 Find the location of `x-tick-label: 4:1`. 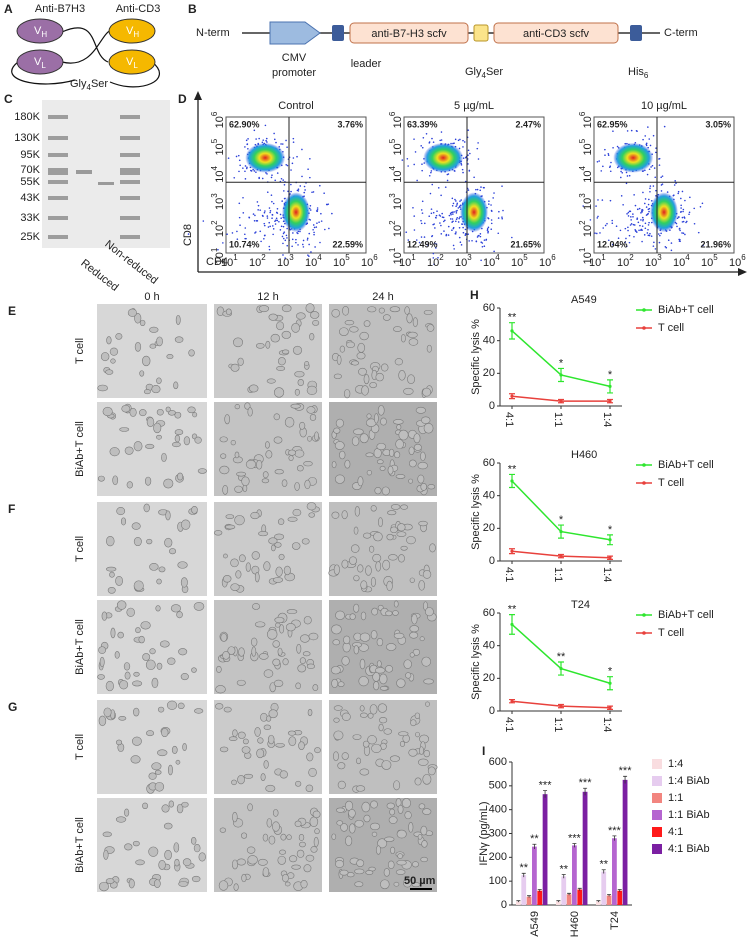

x-tick-label: 4:1 is located at coordinates (509, 724).